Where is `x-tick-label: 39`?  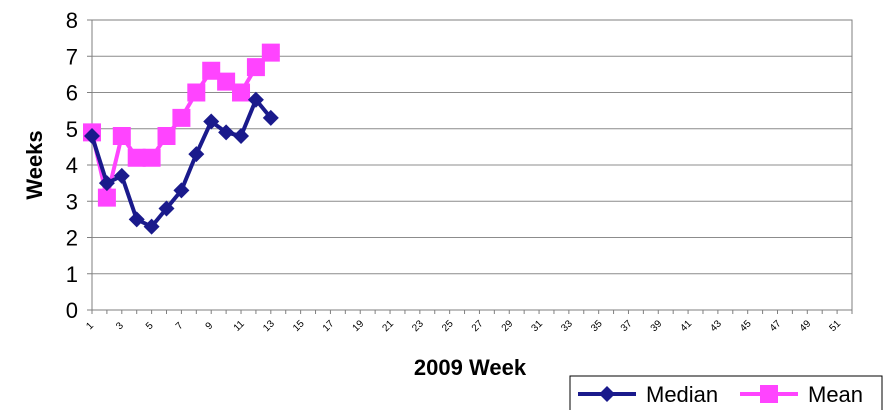
x-tick-label: 39 is located at coordinates (657, 326).